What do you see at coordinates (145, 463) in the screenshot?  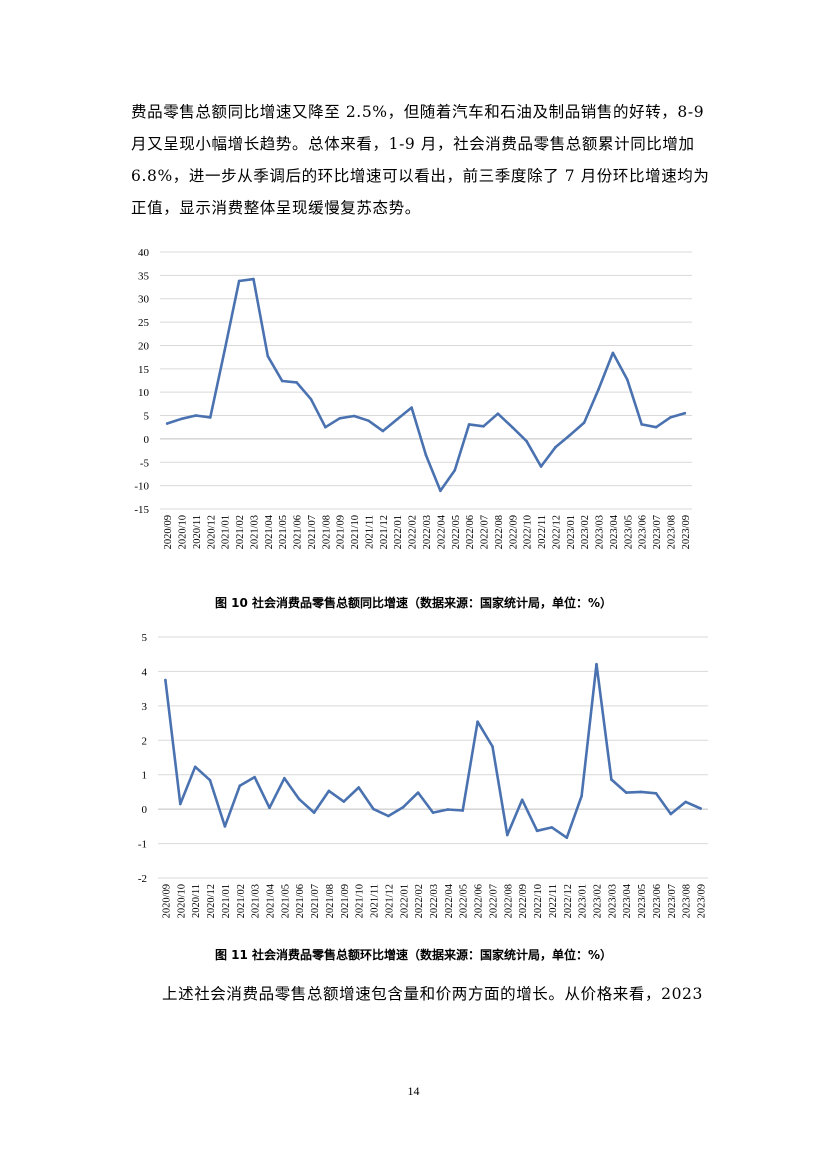 I see `y-tick-label: -5` at bounding box center [145, 463].